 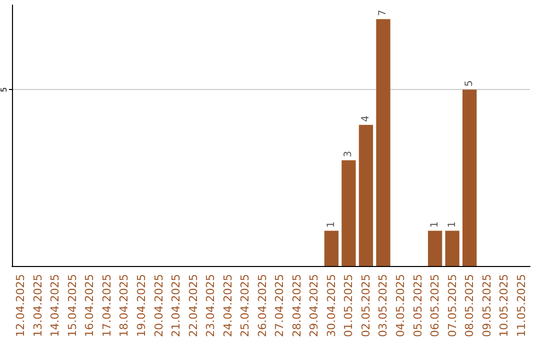 I want to click on x-tick-label: 16.04.2025, so click(x=89, y=306).